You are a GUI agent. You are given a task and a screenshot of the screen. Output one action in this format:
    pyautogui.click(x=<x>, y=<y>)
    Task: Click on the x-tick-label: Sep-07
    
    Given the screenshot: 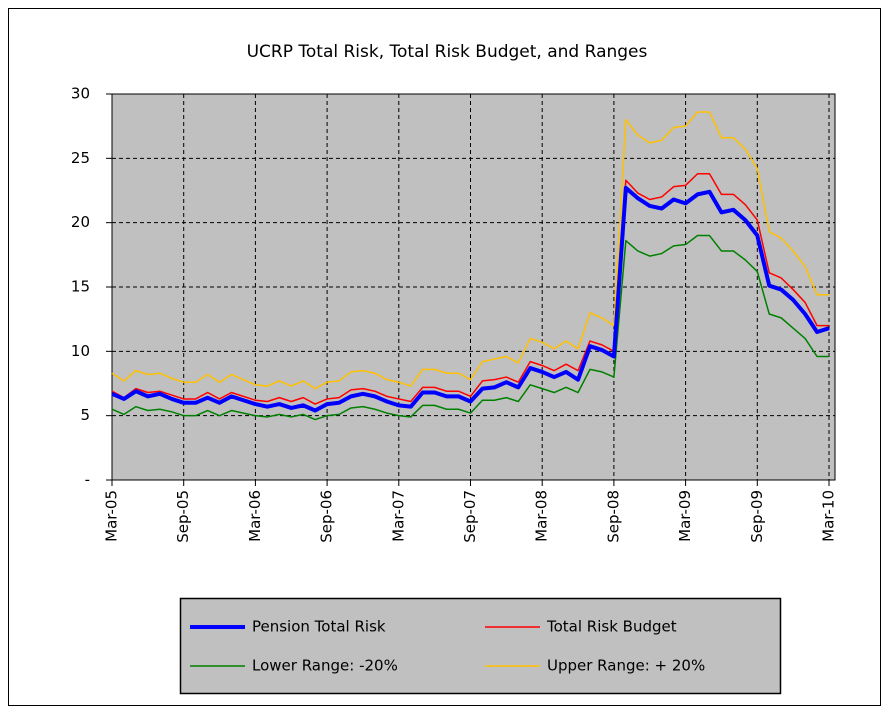 What is the action you would take?
    pyautogui.click(x=470, y=516)
    